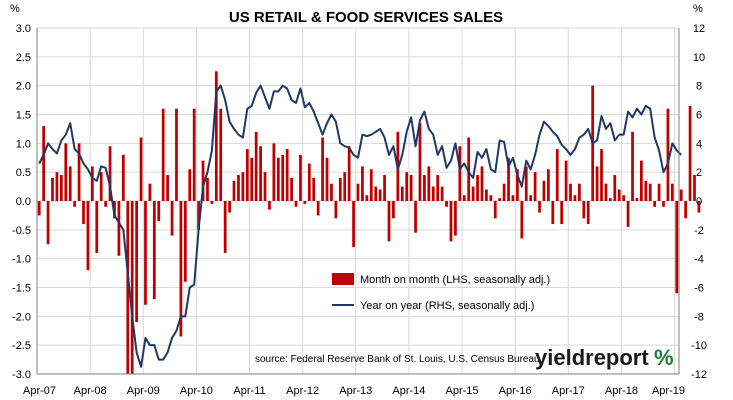 The image size is (733, 400). I want to click on x-tick-label: Apr-19, so click(668, 391).